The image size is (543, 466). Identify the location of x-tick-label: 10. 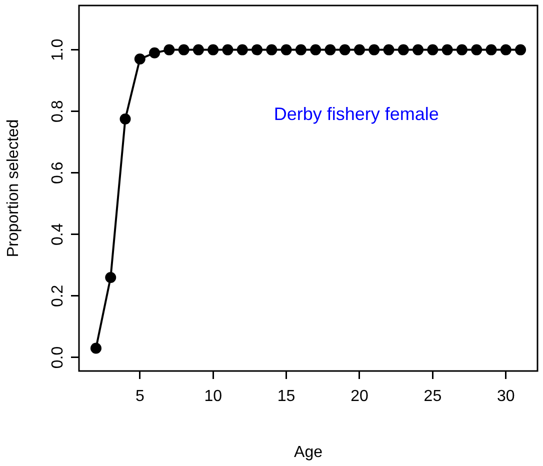
(213, 397).